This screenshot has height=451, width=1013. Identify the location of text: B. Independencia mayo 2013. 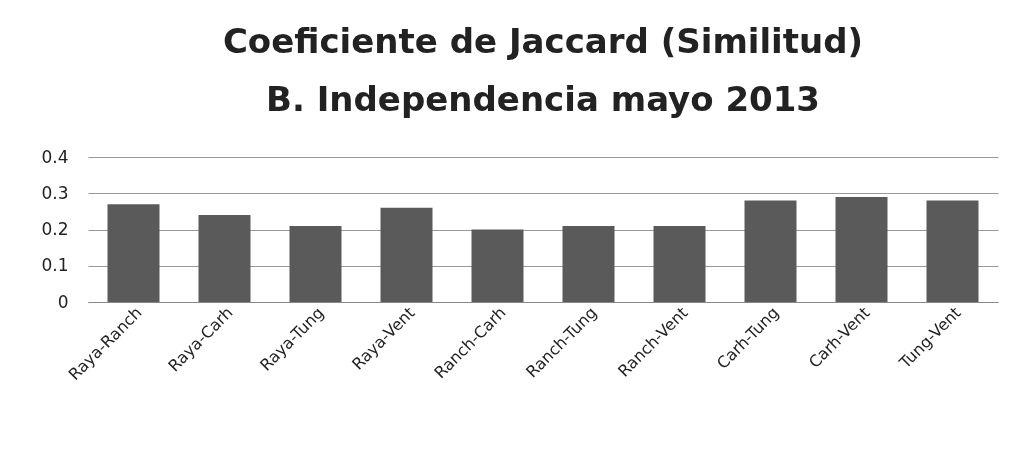
(543, 99).